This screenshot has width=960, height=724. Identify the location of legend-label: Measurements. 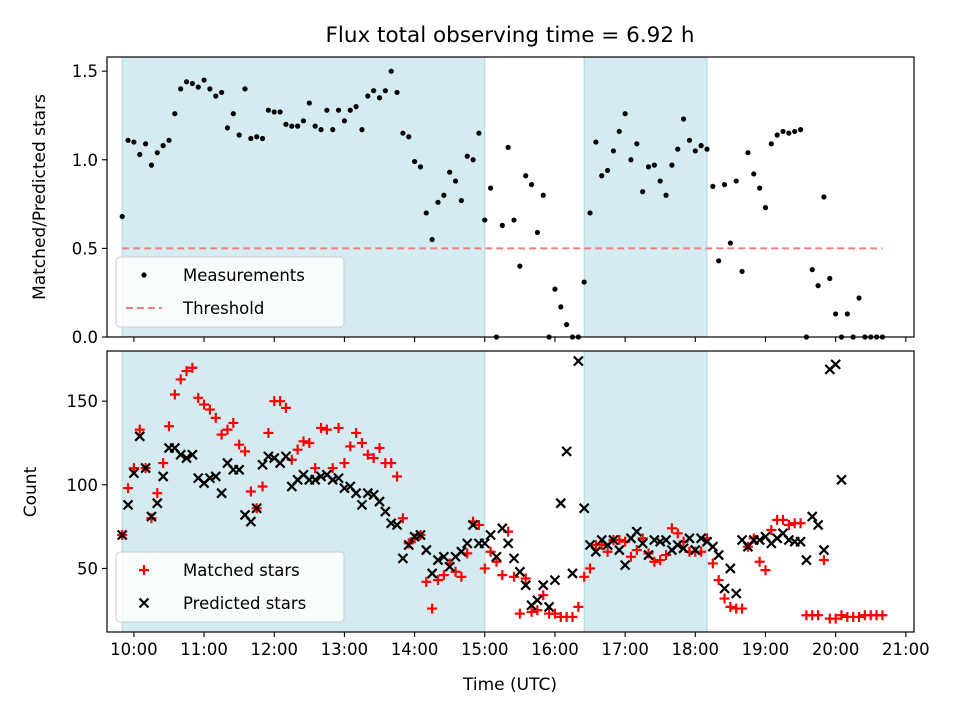
(244, 275).